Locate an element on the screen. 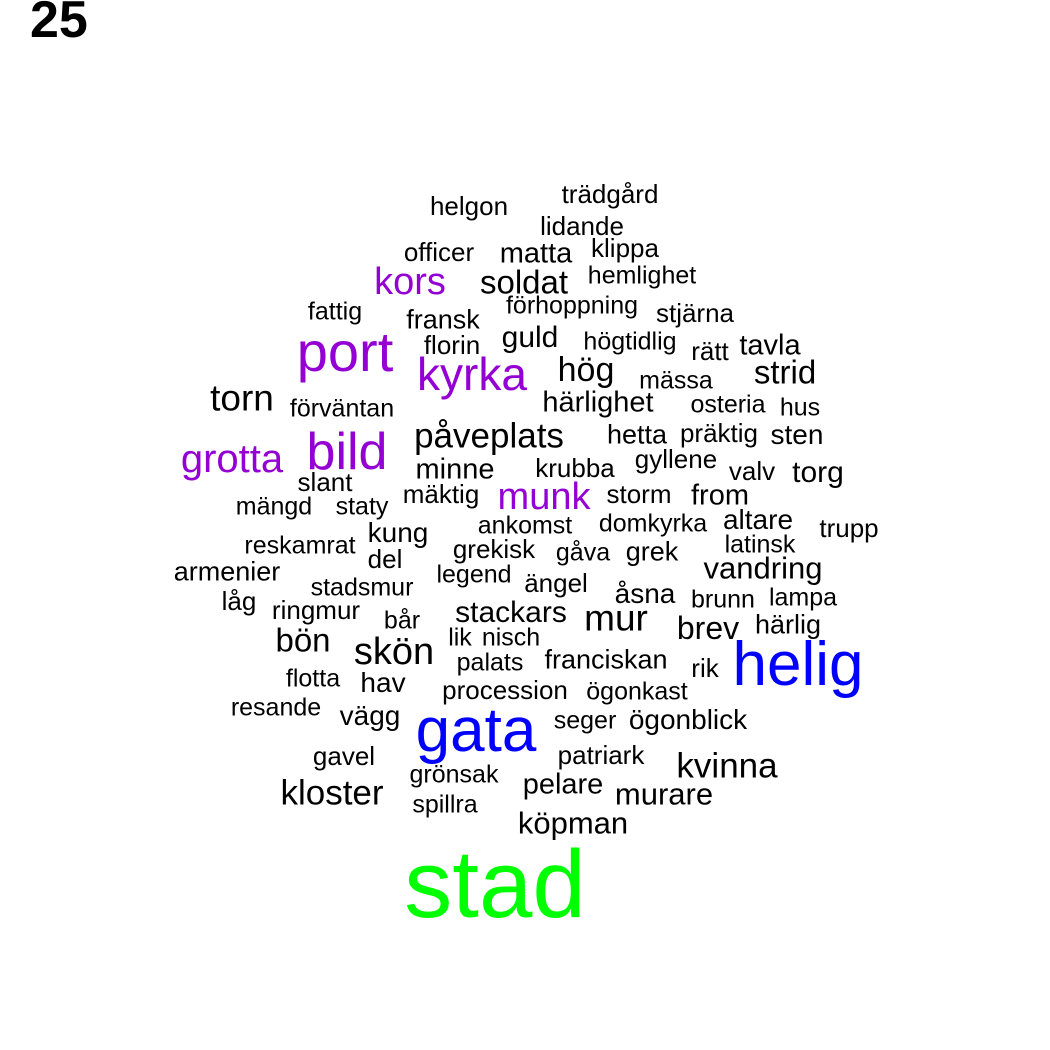  word: guld is located at coordinates (530, 337).